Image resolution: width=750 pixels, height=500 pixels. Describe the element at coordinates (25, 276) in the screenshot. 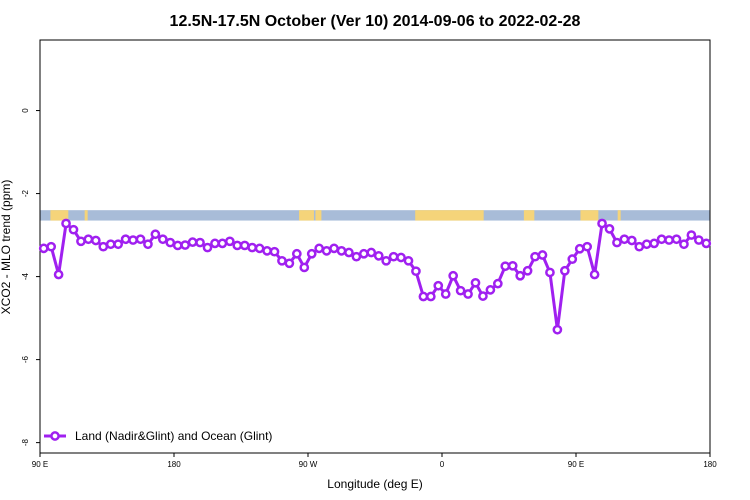

I see `y-tick-label: -4` at that location.